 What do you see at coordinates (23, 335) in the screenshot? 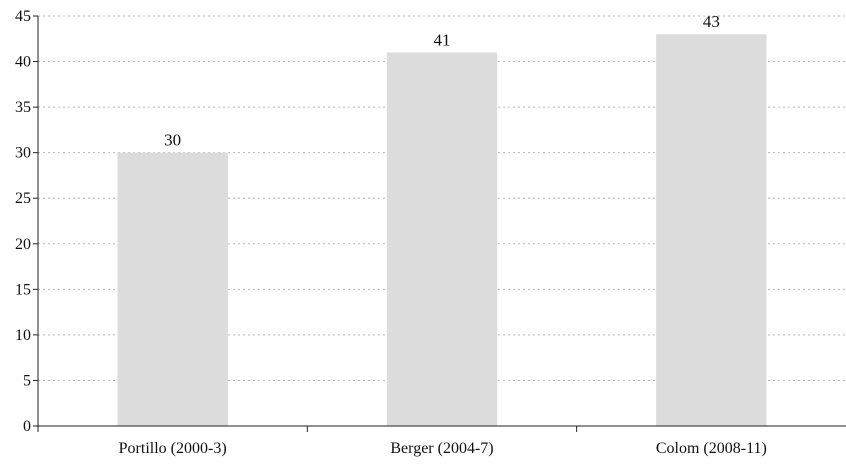
I see `y-tick-label: 10` at bounding box center [23, 335].